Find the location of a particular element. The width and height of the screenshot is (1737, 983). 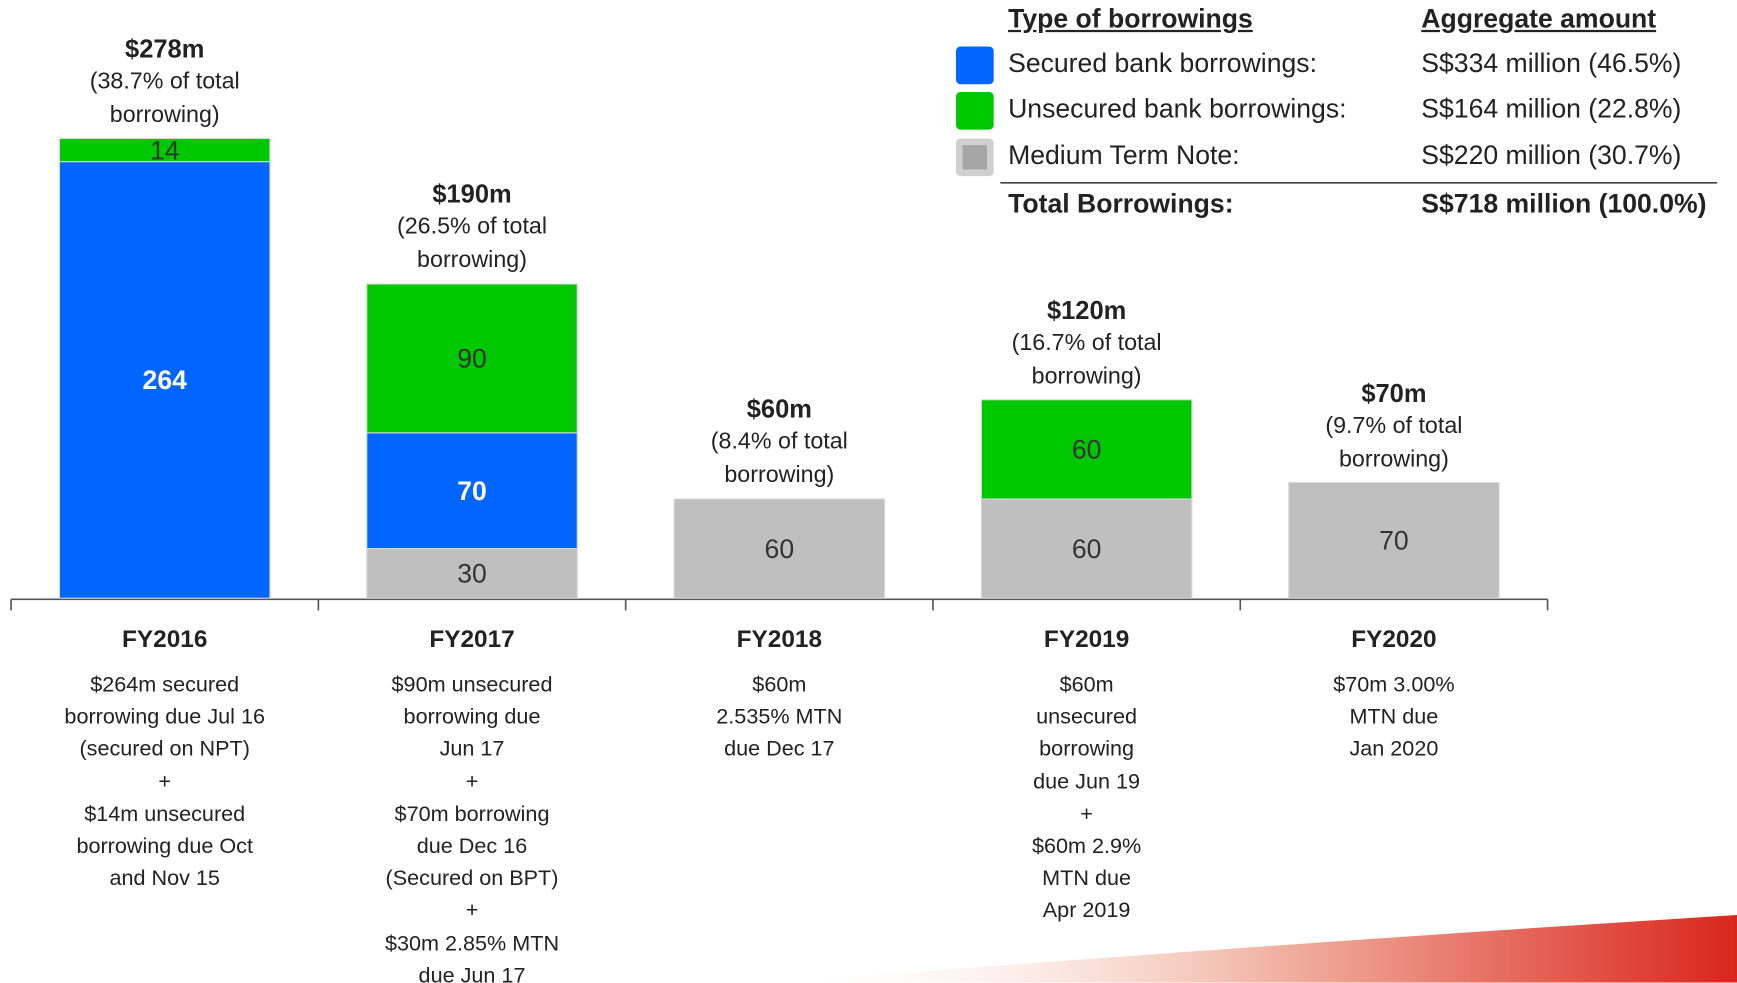

note-line: $30m 2.85% MTN is located at coordinates (472, 943).